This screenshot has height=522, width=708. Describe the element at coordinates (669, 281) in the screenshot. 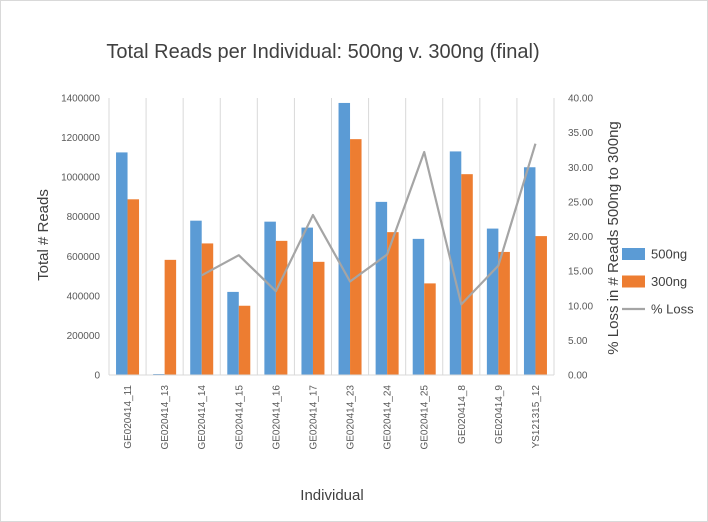

I see `legend-label: 300ng` at that location.